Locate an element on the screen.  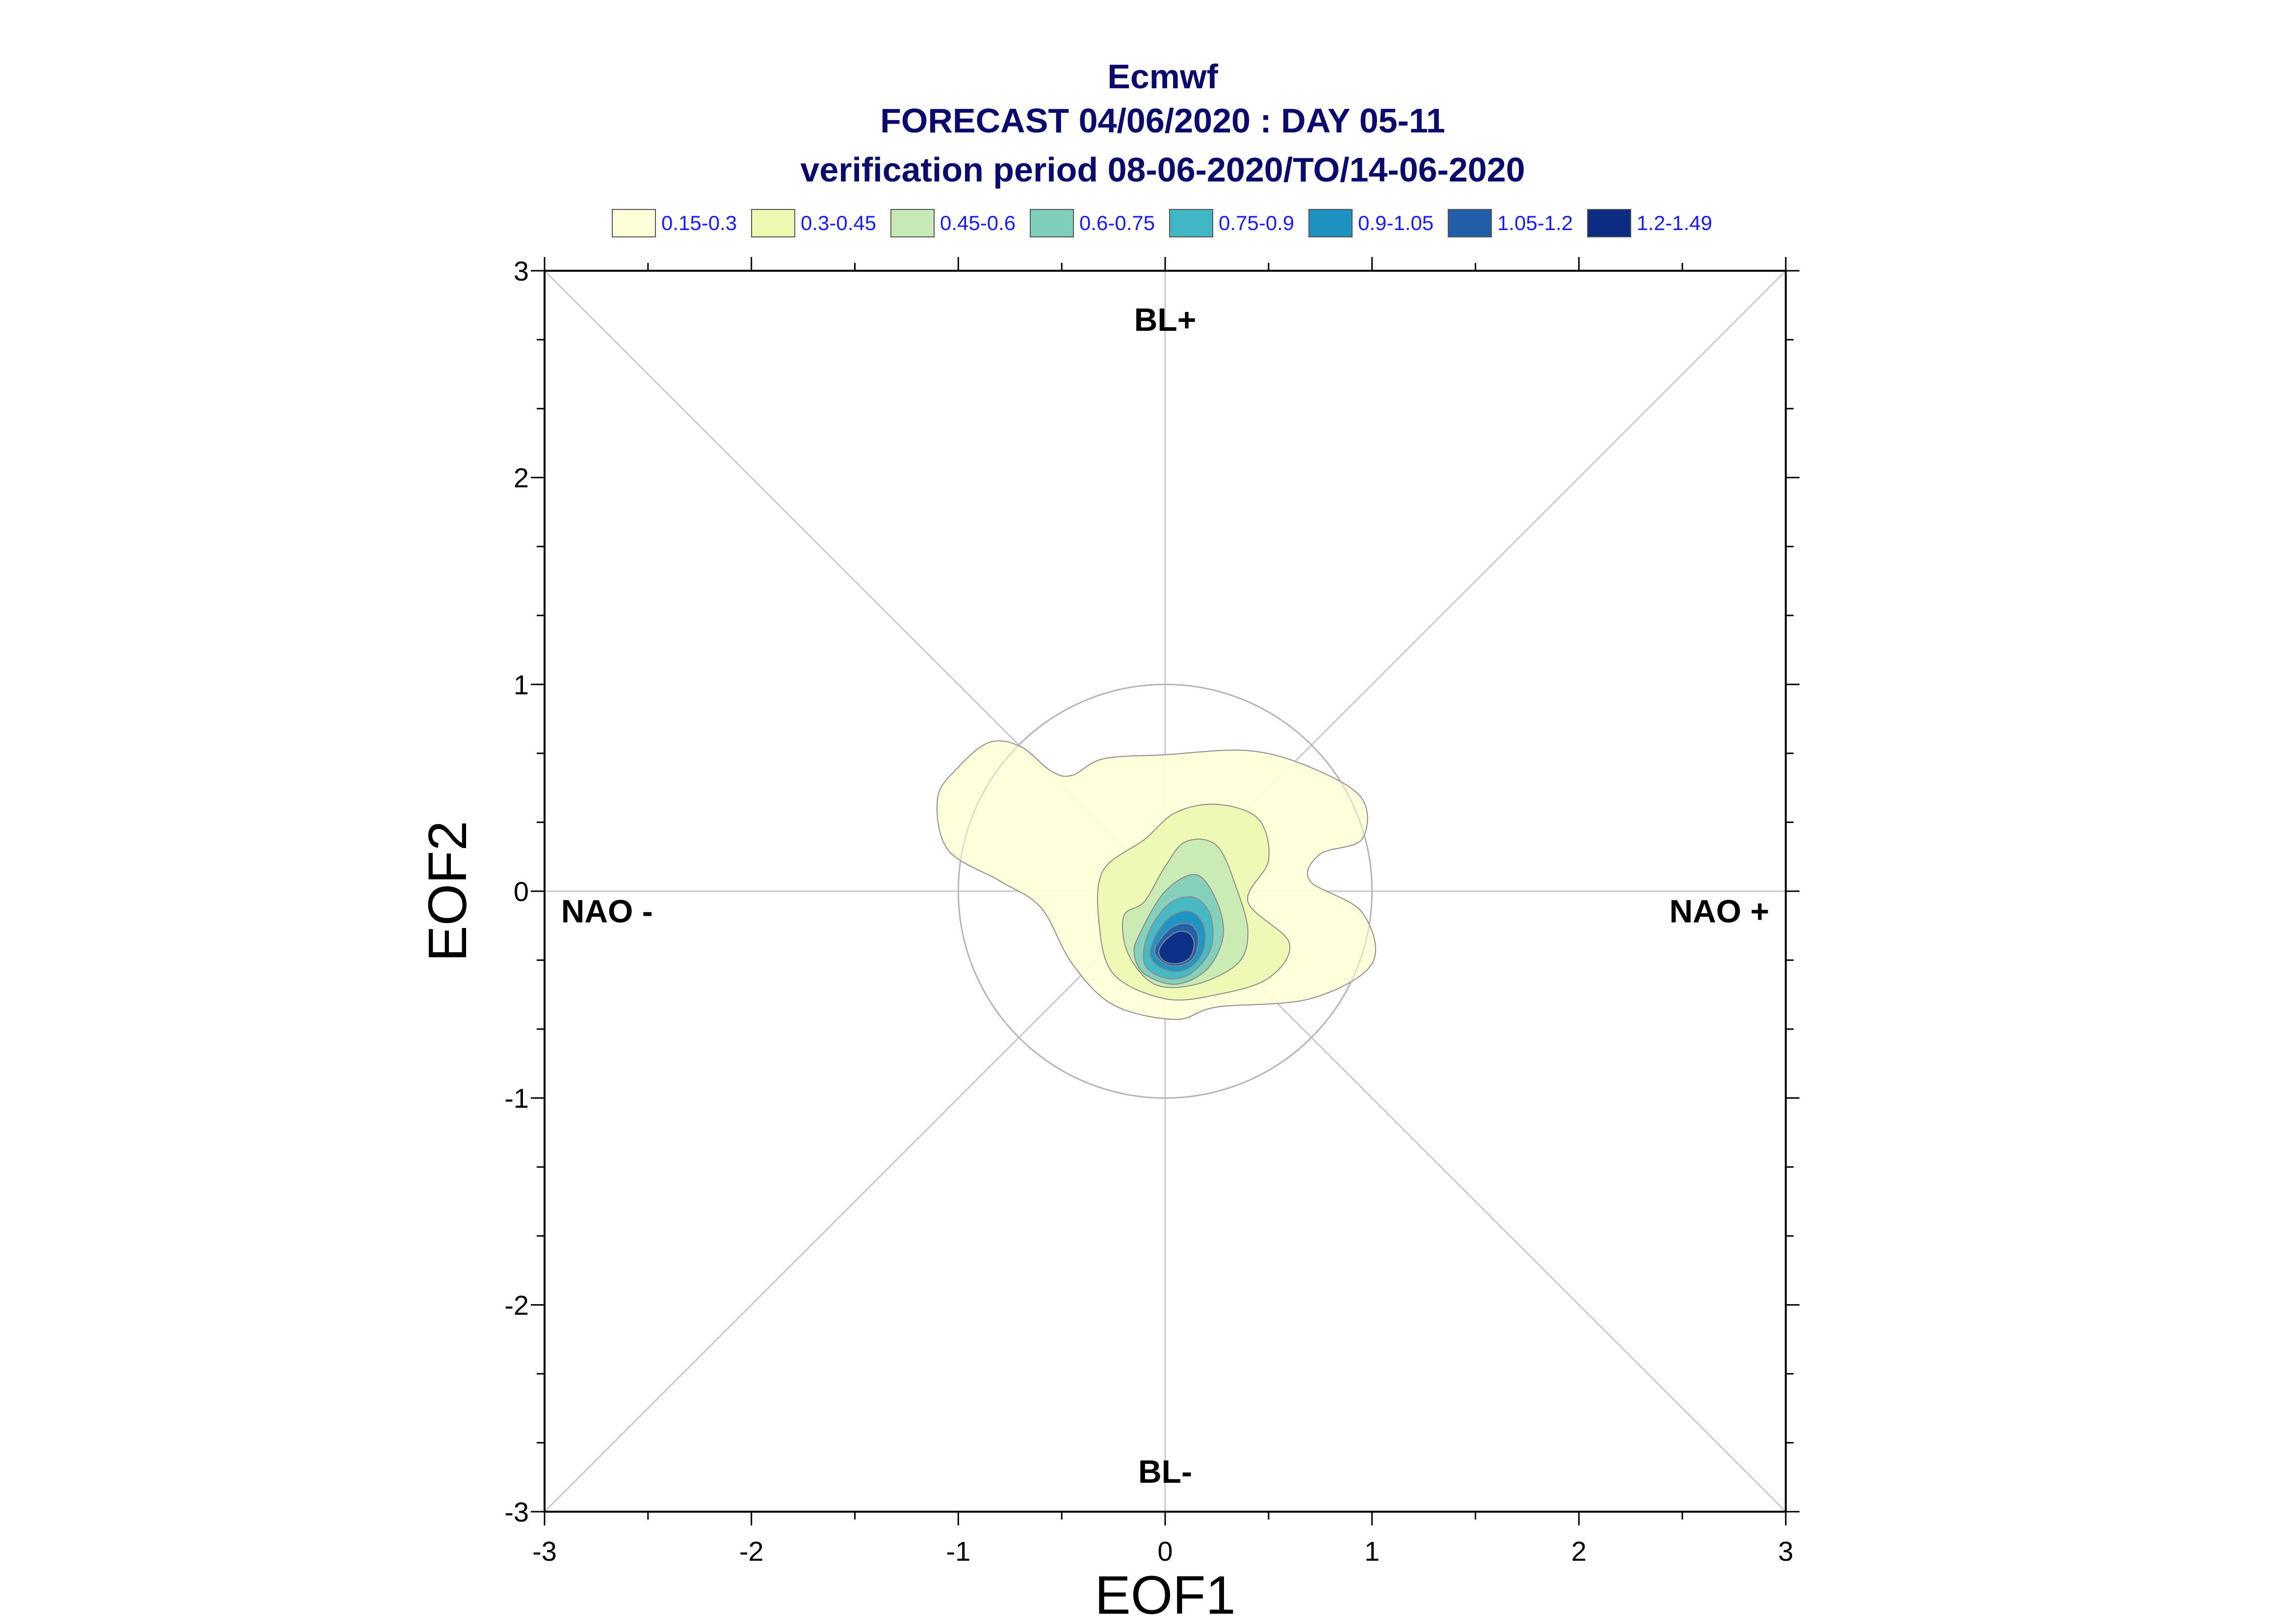
x-tick-label: 0 is located at coordinates (1165, 1551).